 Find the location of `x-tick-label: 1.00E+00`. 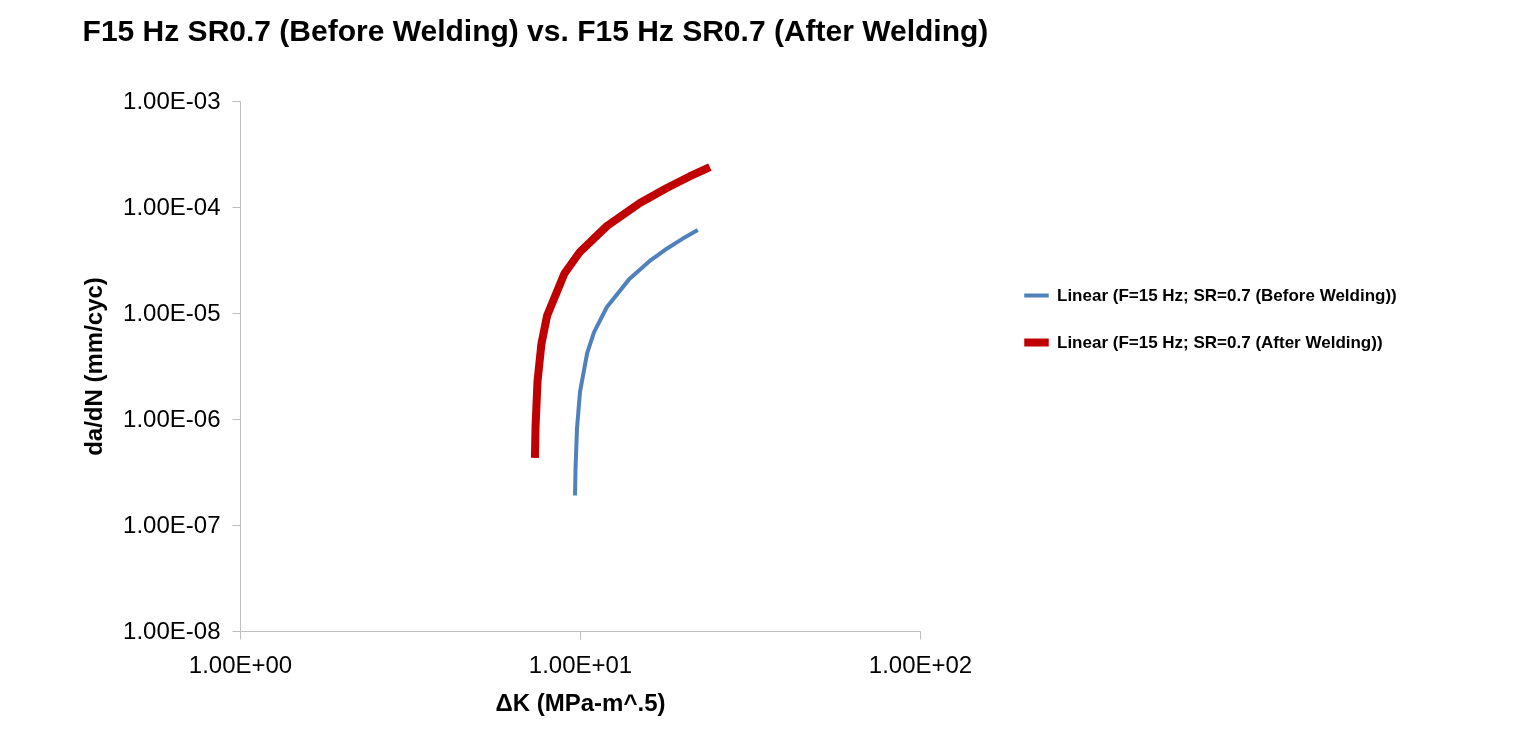

x-tick-label: 1.00E+00 is located at coordinates (240, 664).